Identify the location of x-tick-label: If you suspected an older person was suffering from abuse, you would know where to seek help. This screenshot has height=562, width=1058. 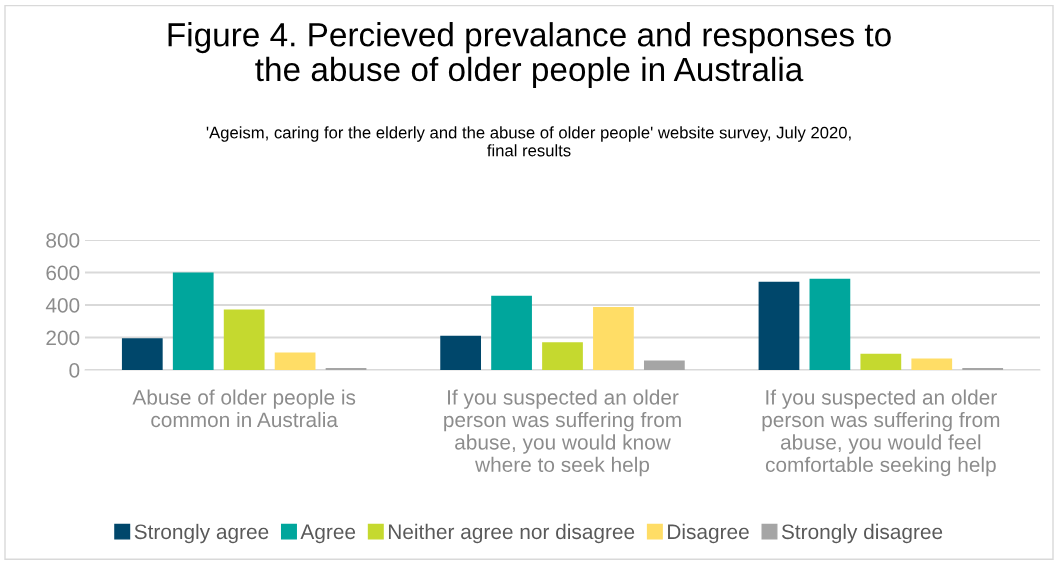
(562, 433).